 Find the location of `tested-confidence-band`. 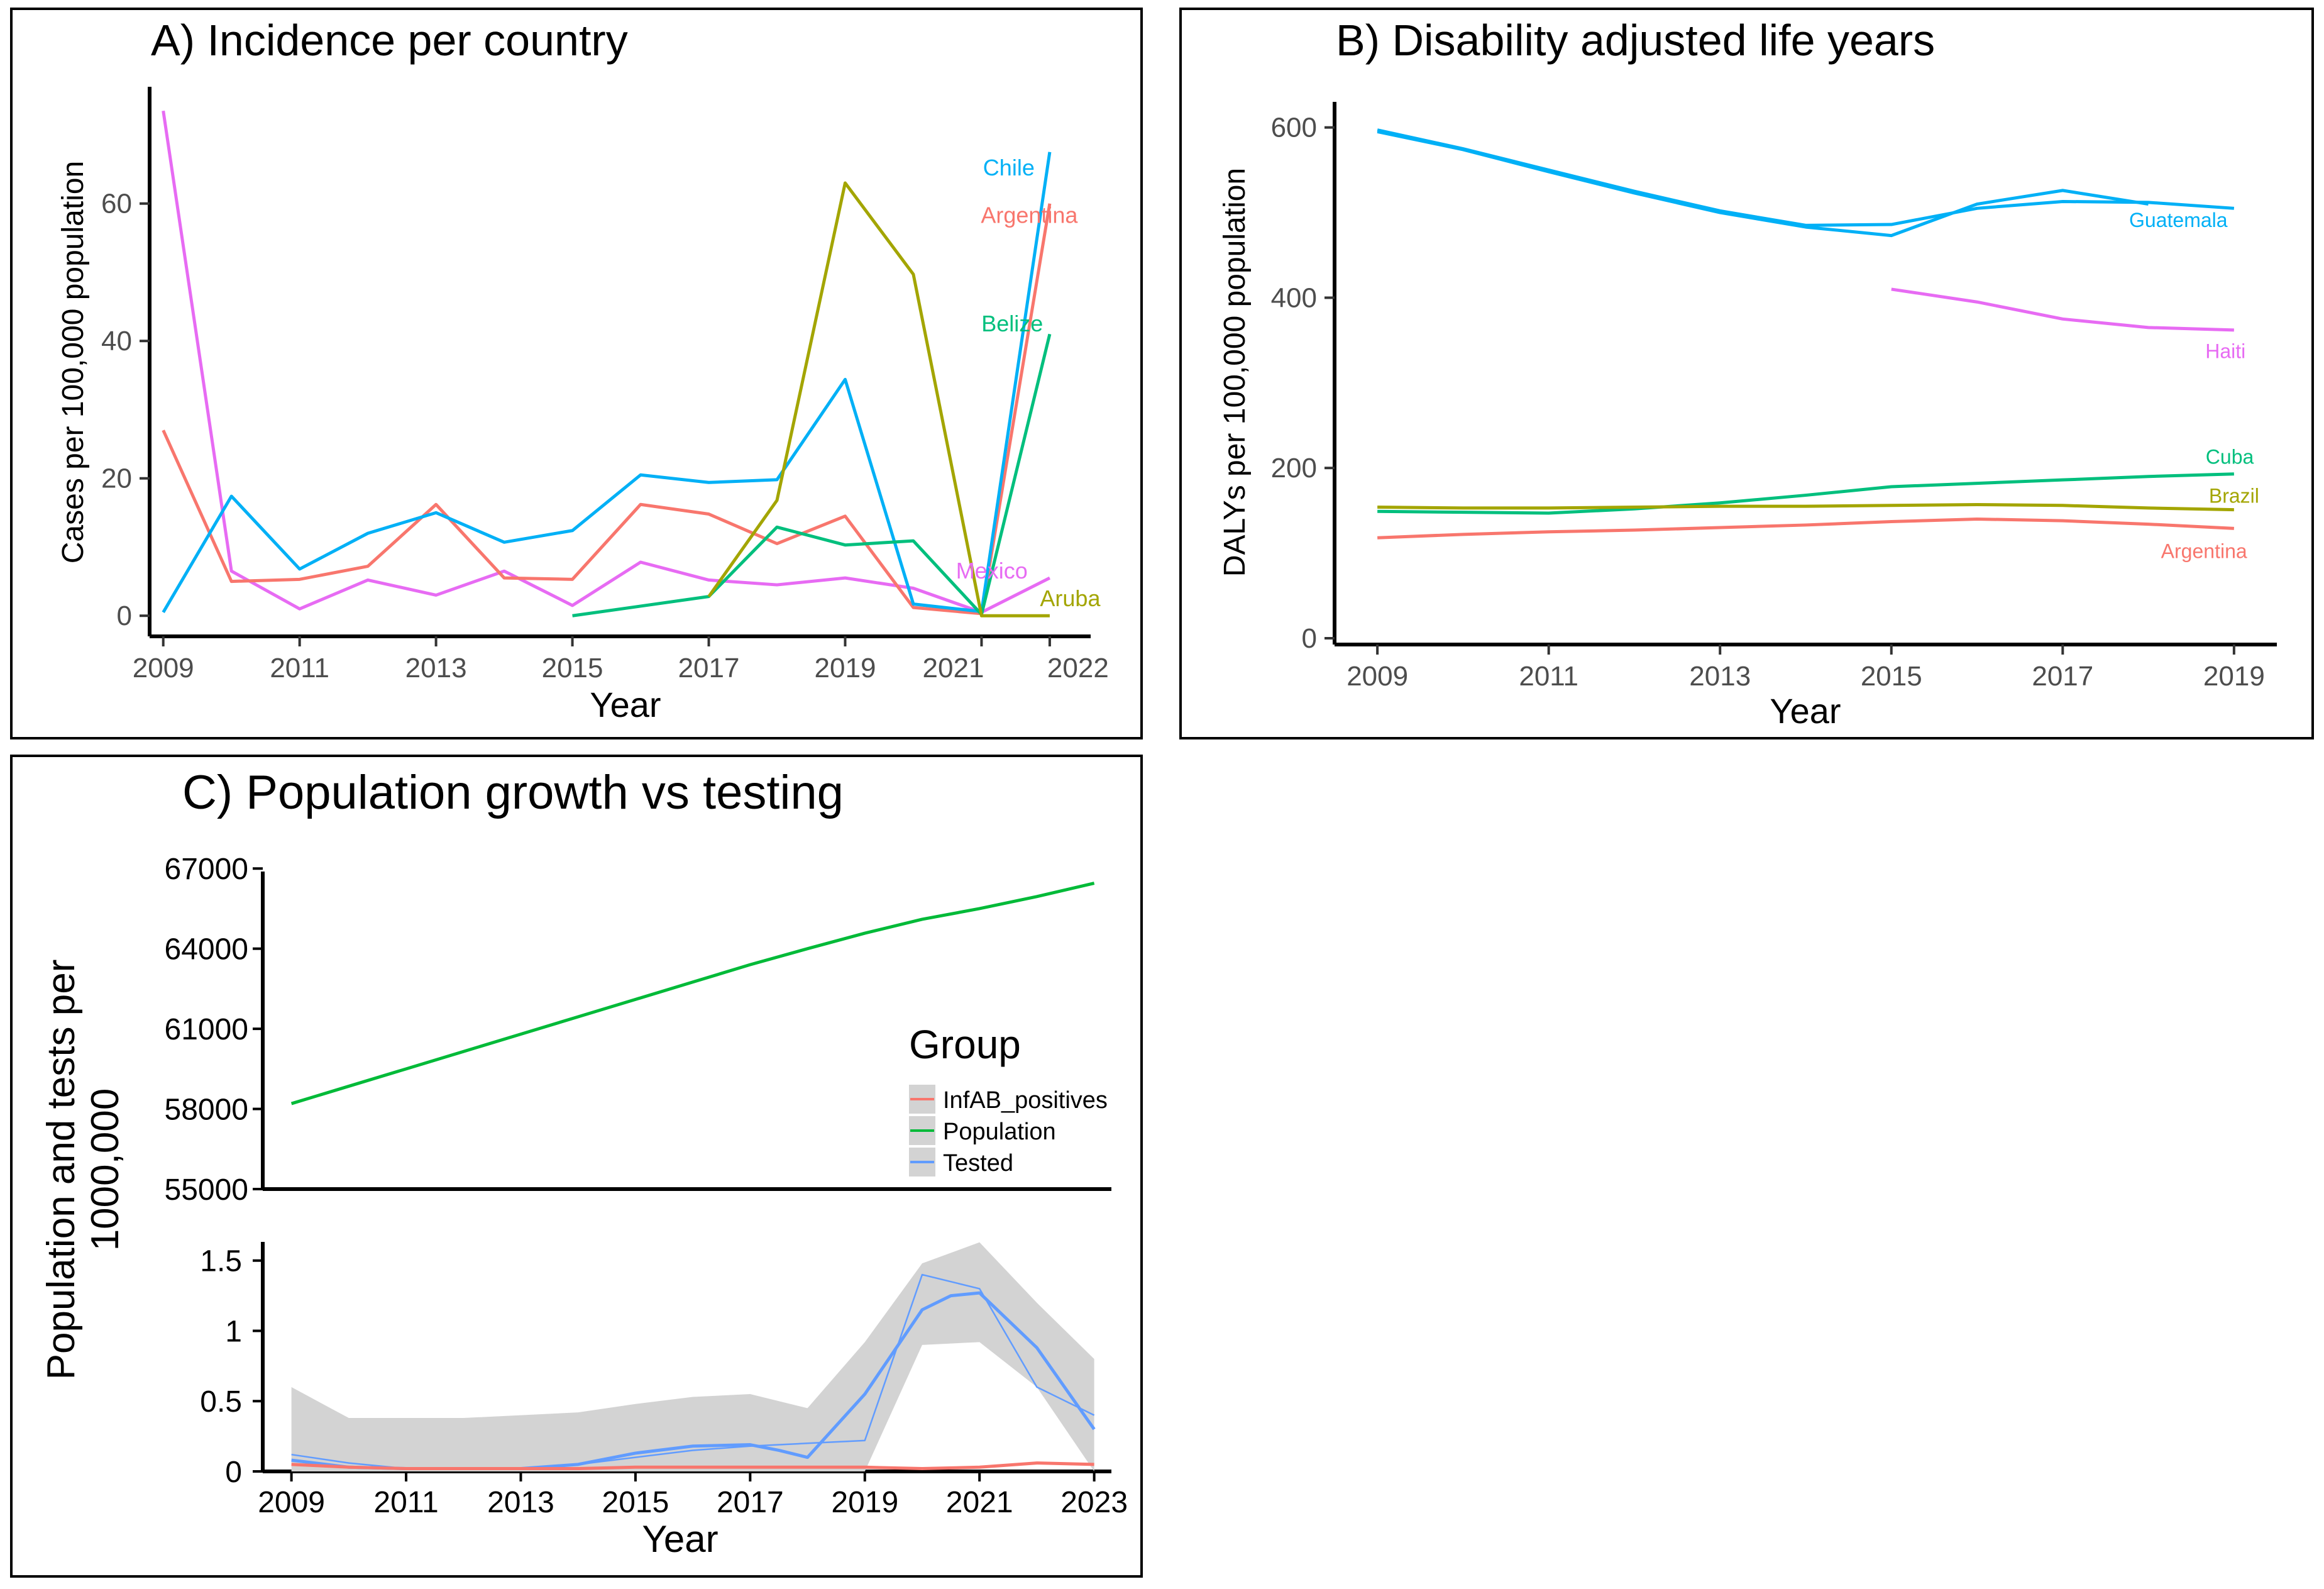

tested-confidence-band is located at coordinates (692, 1356).